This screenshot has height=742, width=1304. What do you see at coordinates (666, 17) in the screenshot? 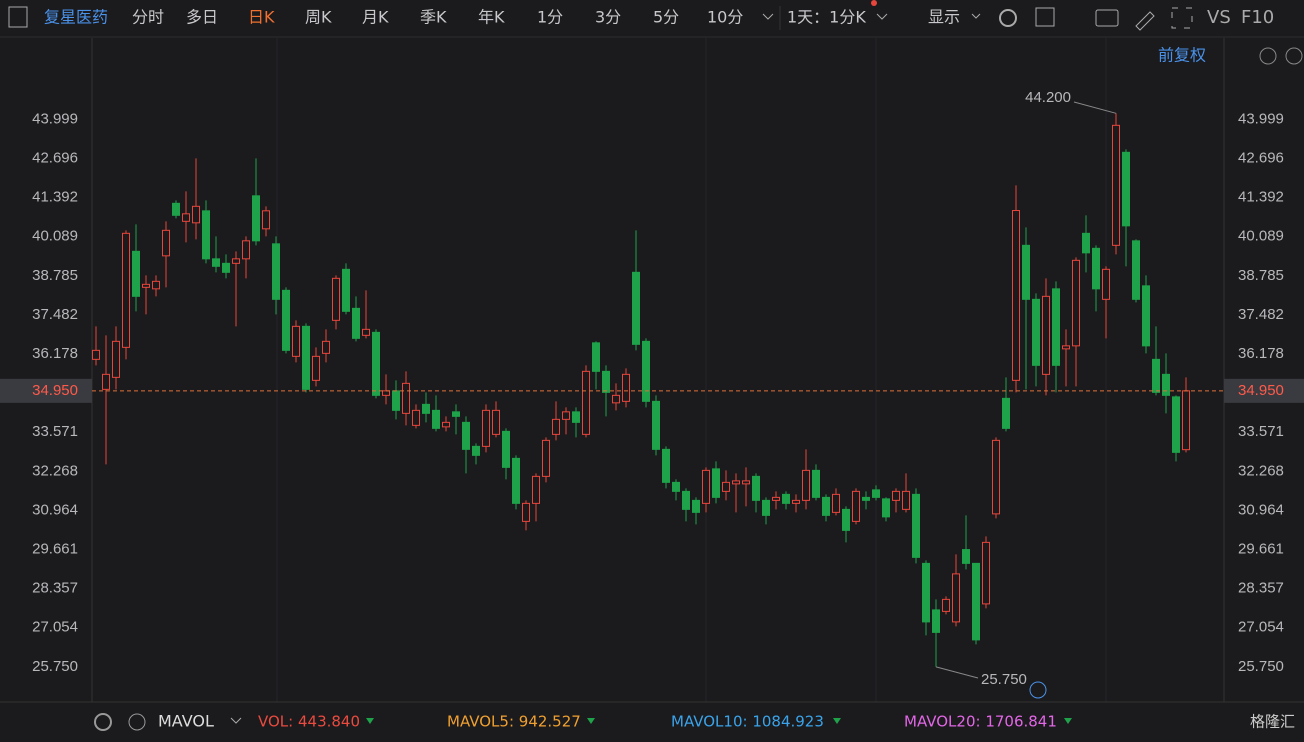
I see `tab: 5分` at bounding box center [666, 17].